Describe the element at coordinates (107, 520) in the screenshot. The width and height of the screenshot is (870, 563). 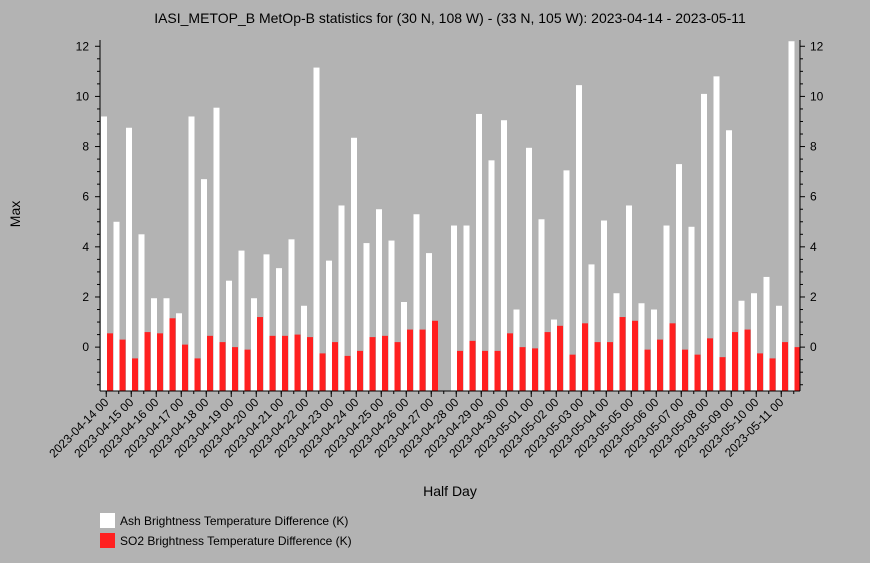
I see `legend-swatch-ash` at that location.